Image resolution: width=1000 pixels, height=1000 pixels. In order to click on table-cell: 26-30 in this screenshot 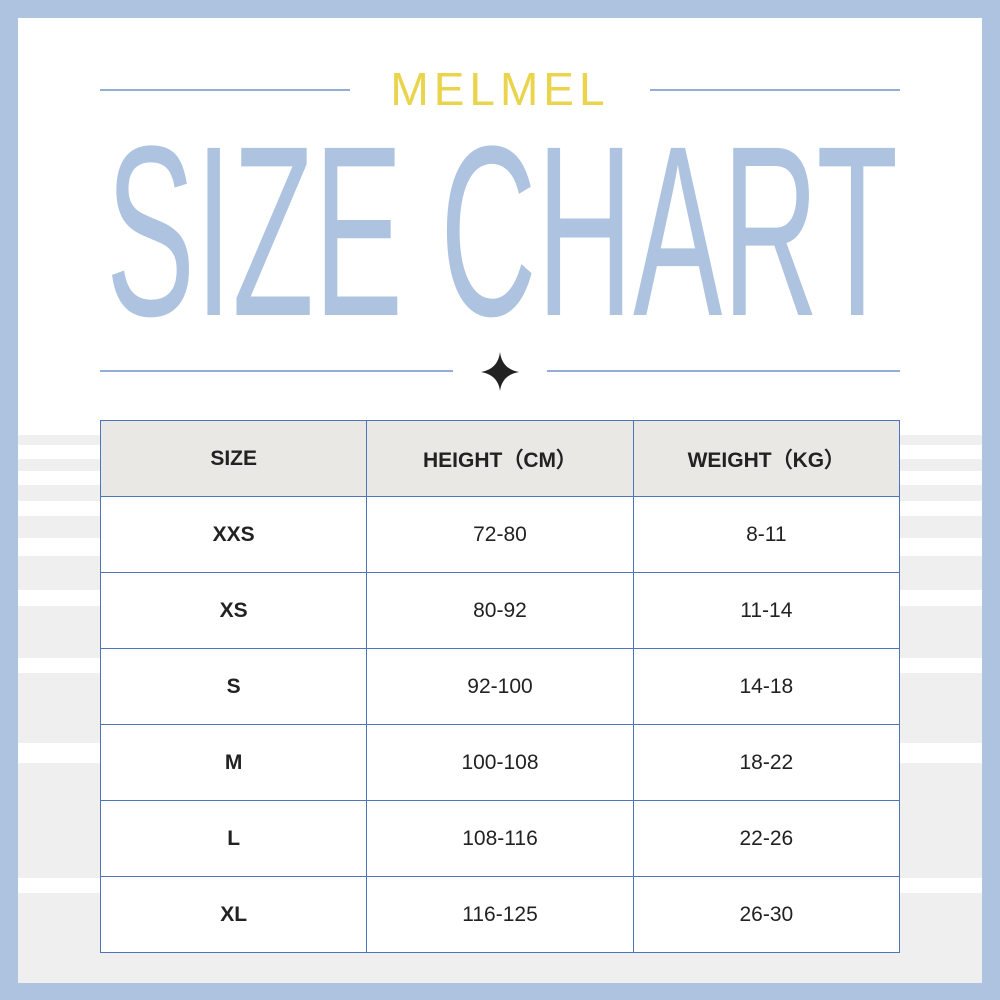, I will do `click(766, 914)`.